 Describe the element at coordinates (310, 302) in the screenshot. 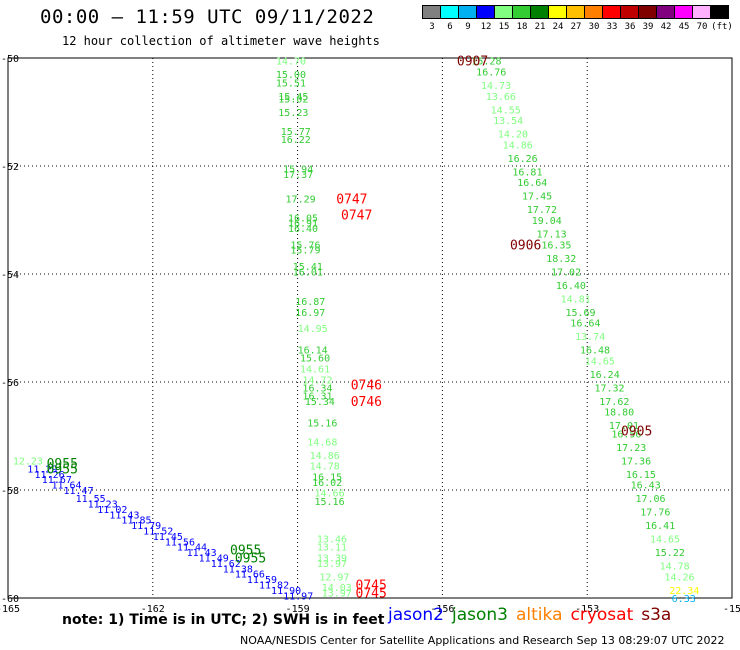

I see `wave-height-point: 16.87` at that location.